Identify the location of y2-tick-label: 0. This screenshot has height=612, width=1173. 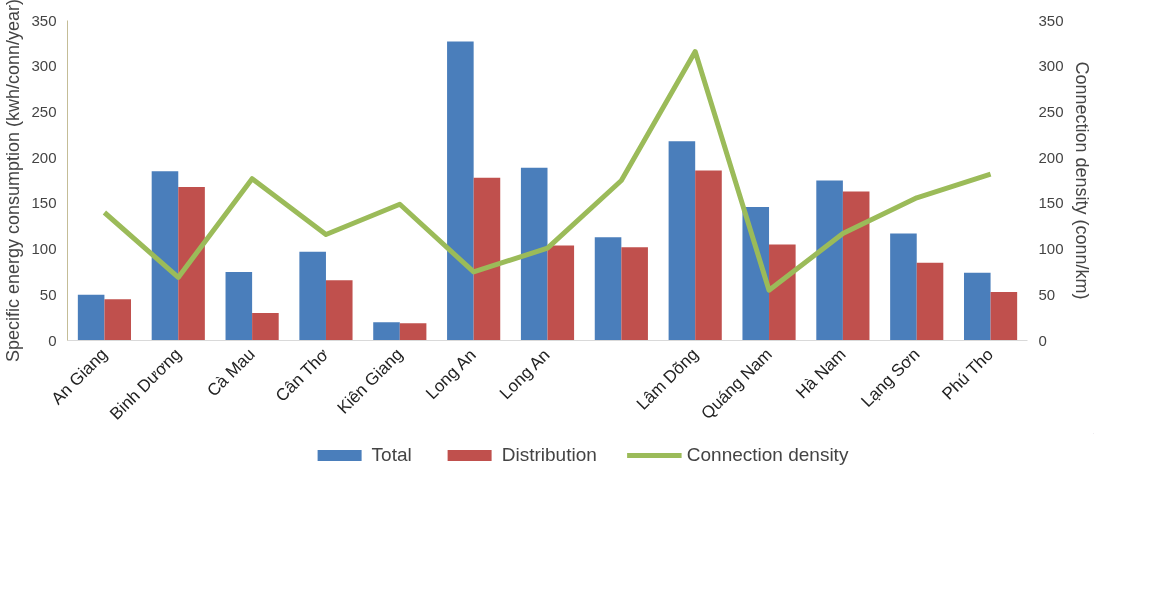
(1042, 340).